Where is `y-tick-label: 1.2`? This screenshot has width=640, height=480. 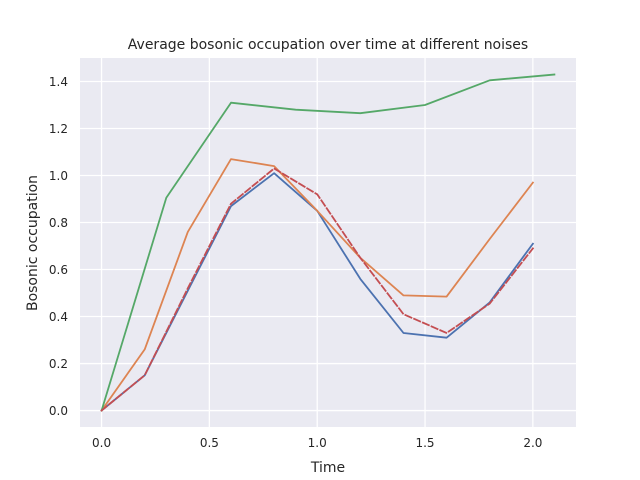 y-tick-label: 1.2 is located at coordinates (58, 129).